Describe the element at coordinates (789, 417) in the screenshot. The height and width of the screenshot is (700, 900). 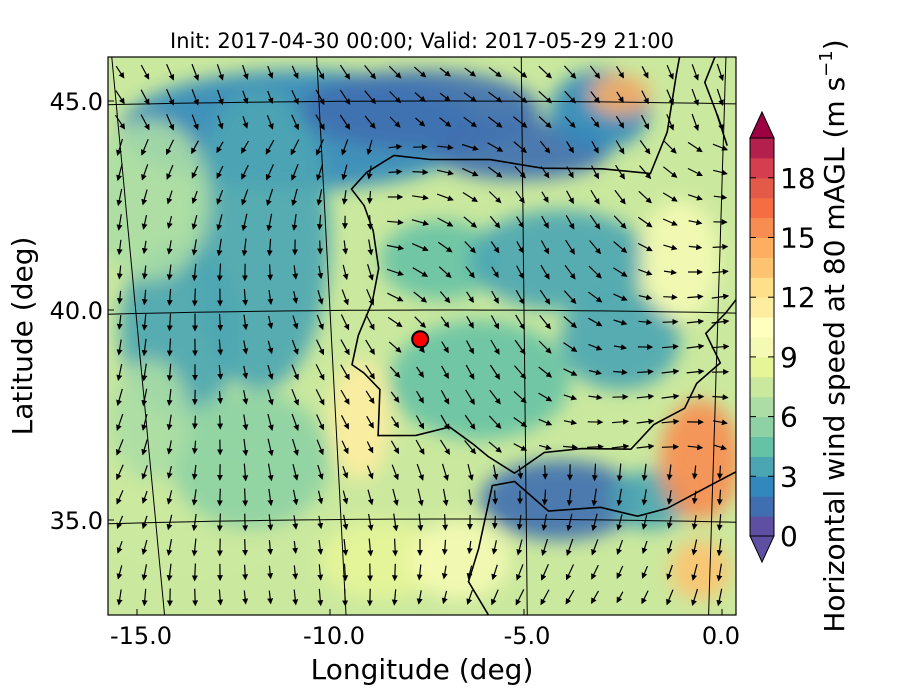
I see `colorbar-tick-label: 6` at that location.